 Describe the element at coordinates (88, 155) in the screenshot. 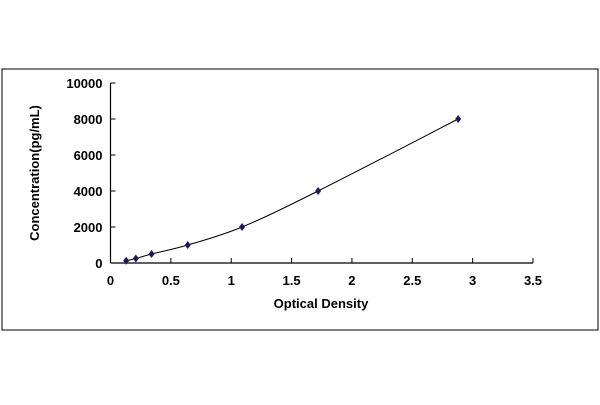

I see `y-tick-label: 6000` at that location.